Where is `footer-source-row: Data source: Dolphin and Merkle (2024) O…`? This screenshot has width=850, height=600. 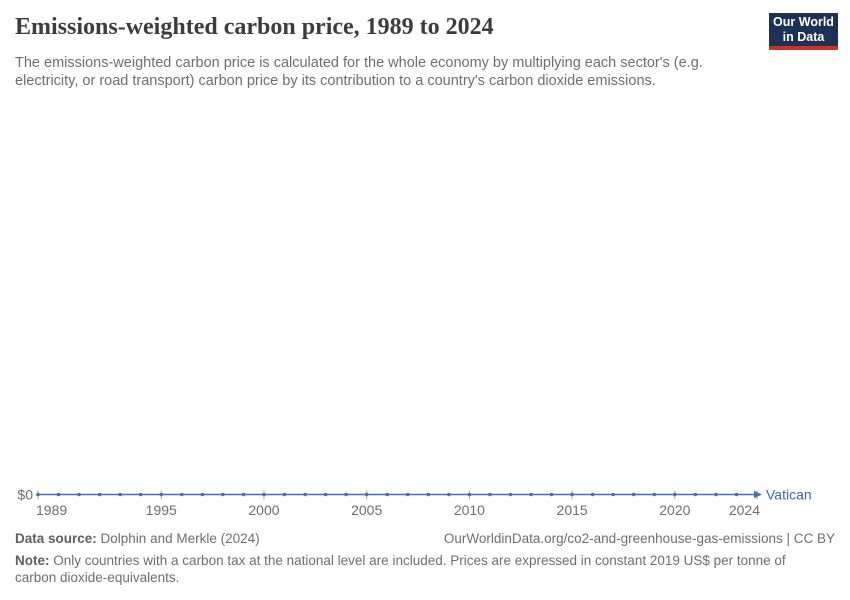 footer-source-row: Data source: Dolphin and Merkle (2024) O… is located at coordinates (425, 538).